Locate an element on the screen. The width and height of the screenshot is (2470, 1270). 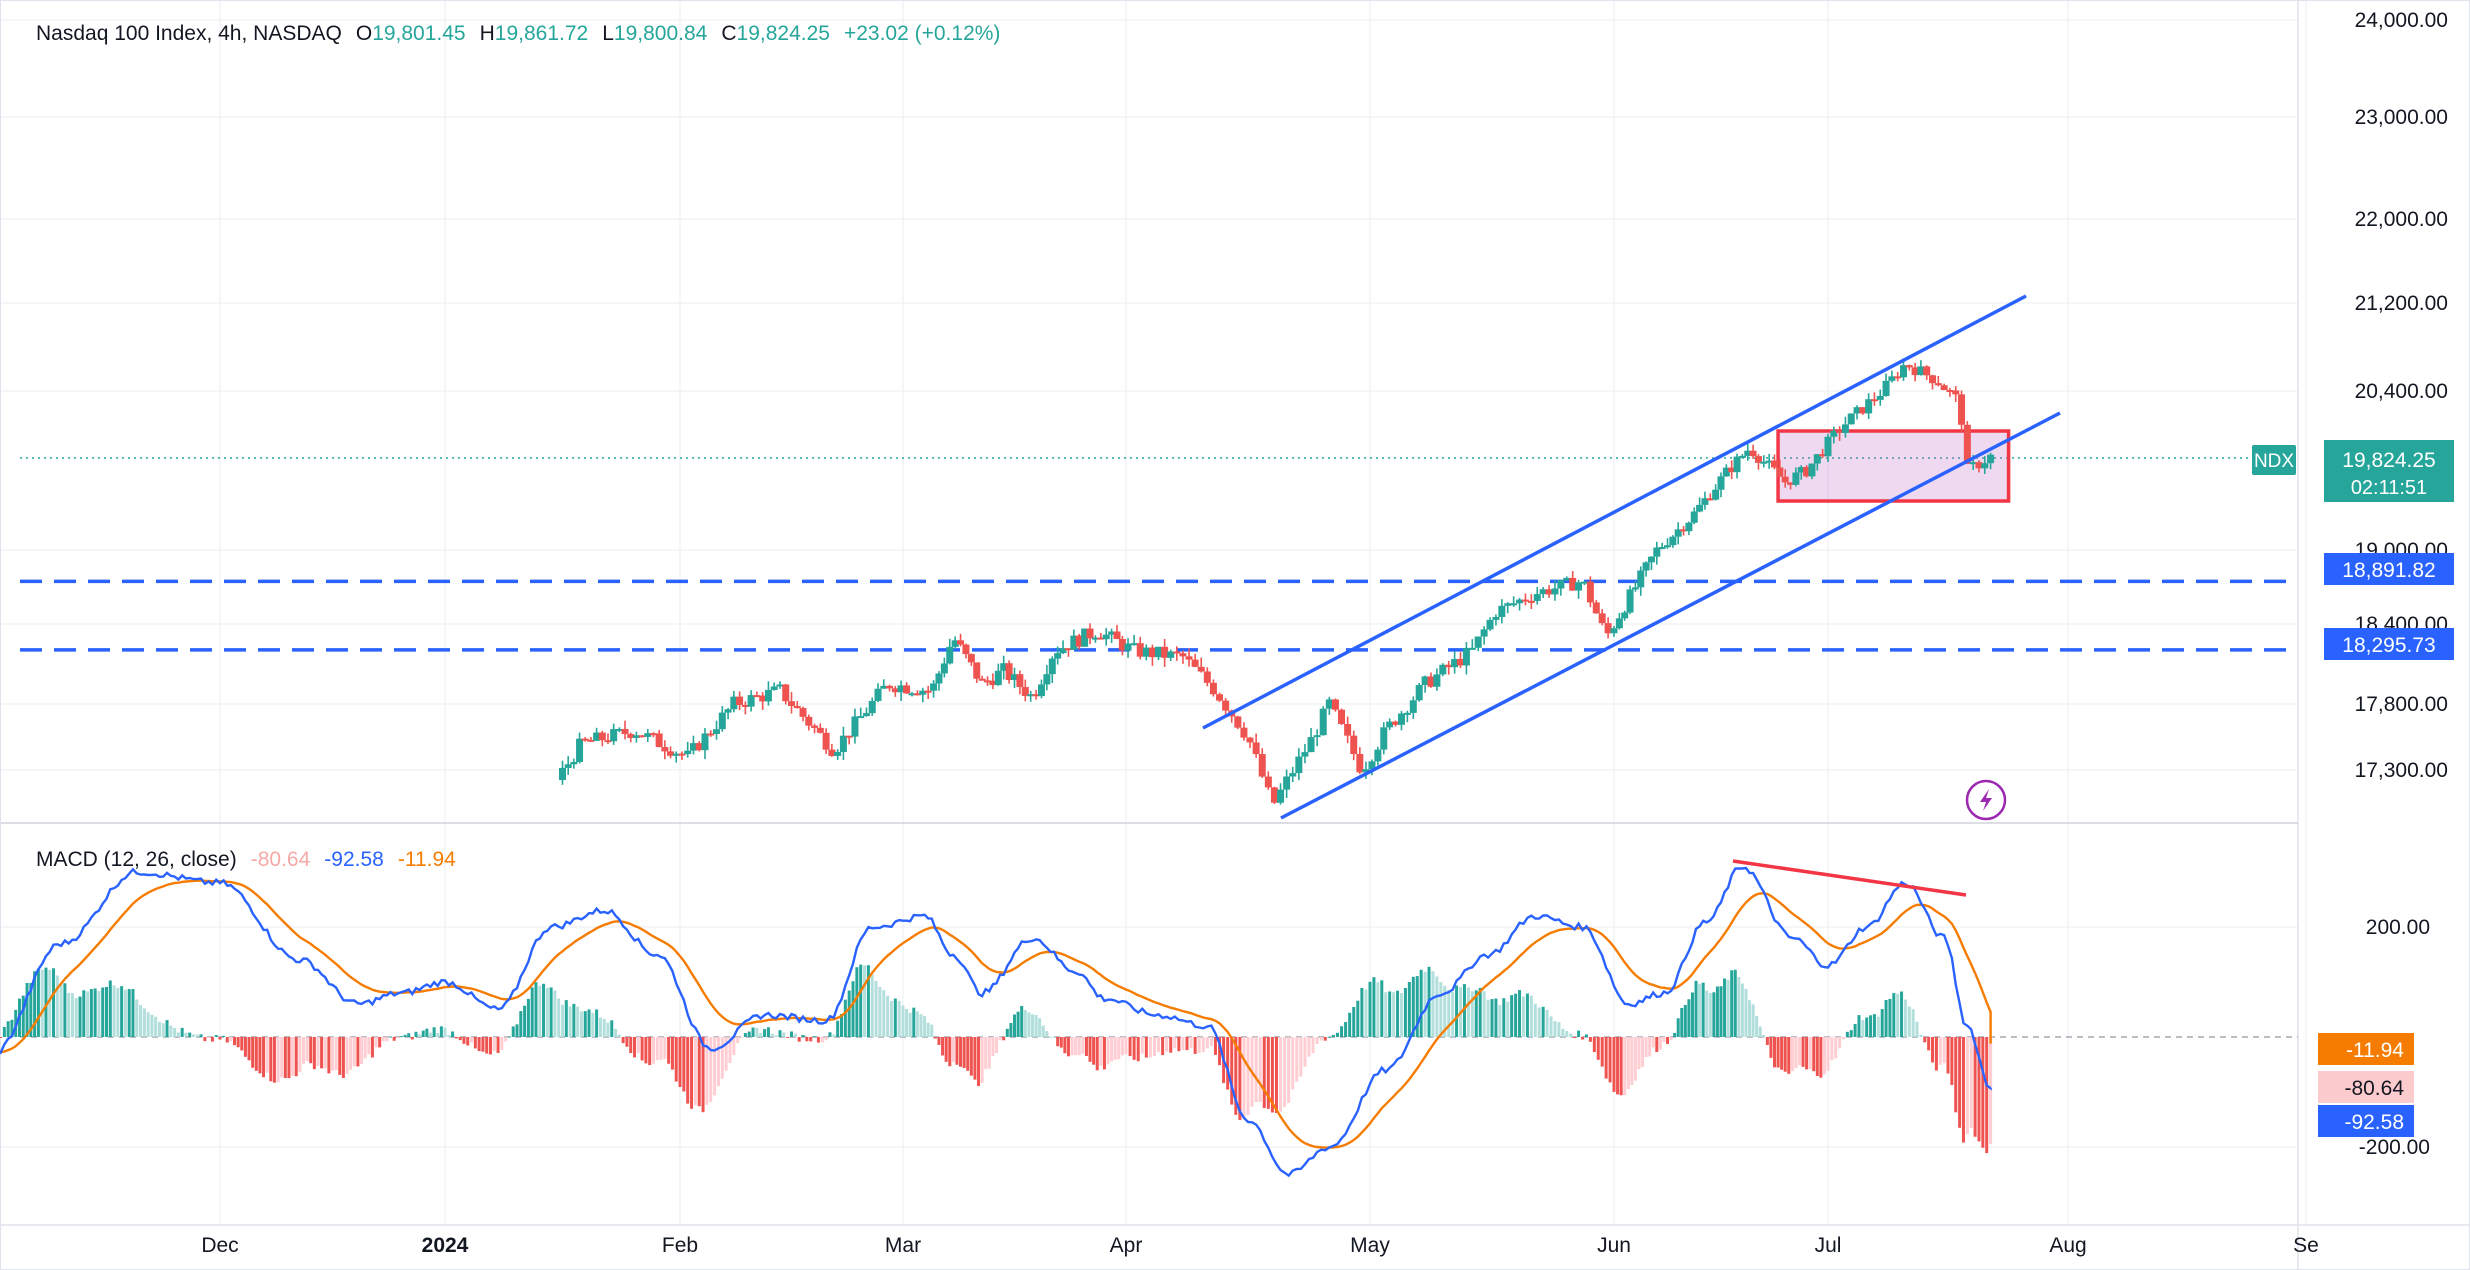
macd-legend-row: MACD (12, 26, close) -80.64 -92.58 -11.94 is located at coordinates (246, 859).